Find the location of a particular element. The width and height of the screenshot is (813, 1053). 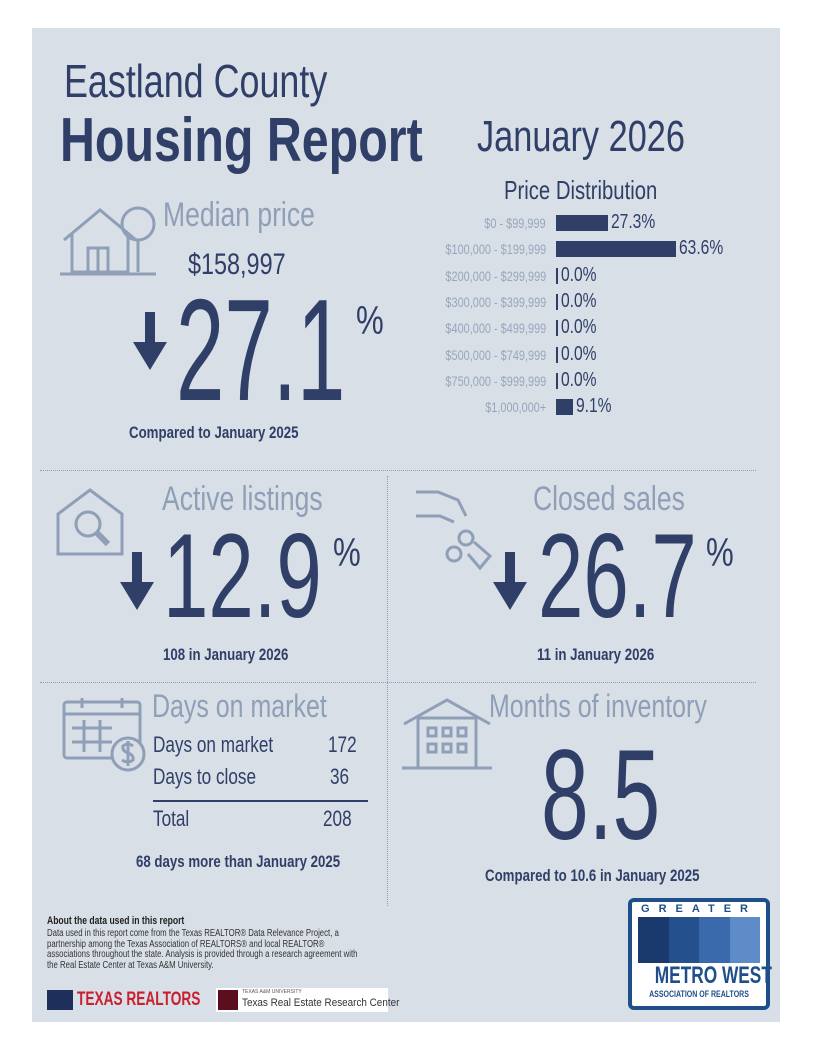

price-bin-value: 63.6% is located at coordinates (701, 248).